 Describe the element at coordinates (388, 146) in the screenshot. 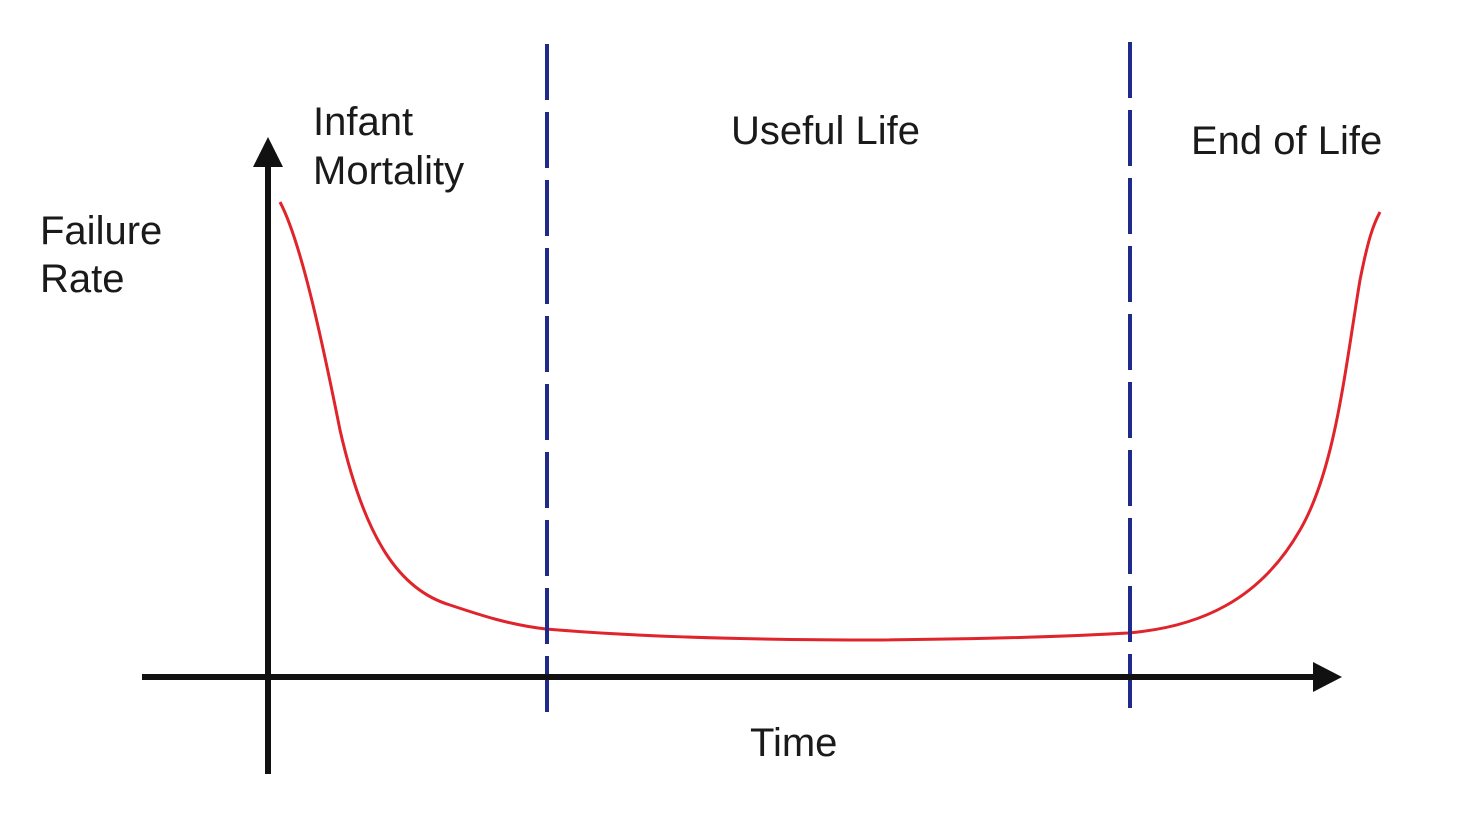

I see `region-label-infant-mortality: Infant Mortality` at that location.